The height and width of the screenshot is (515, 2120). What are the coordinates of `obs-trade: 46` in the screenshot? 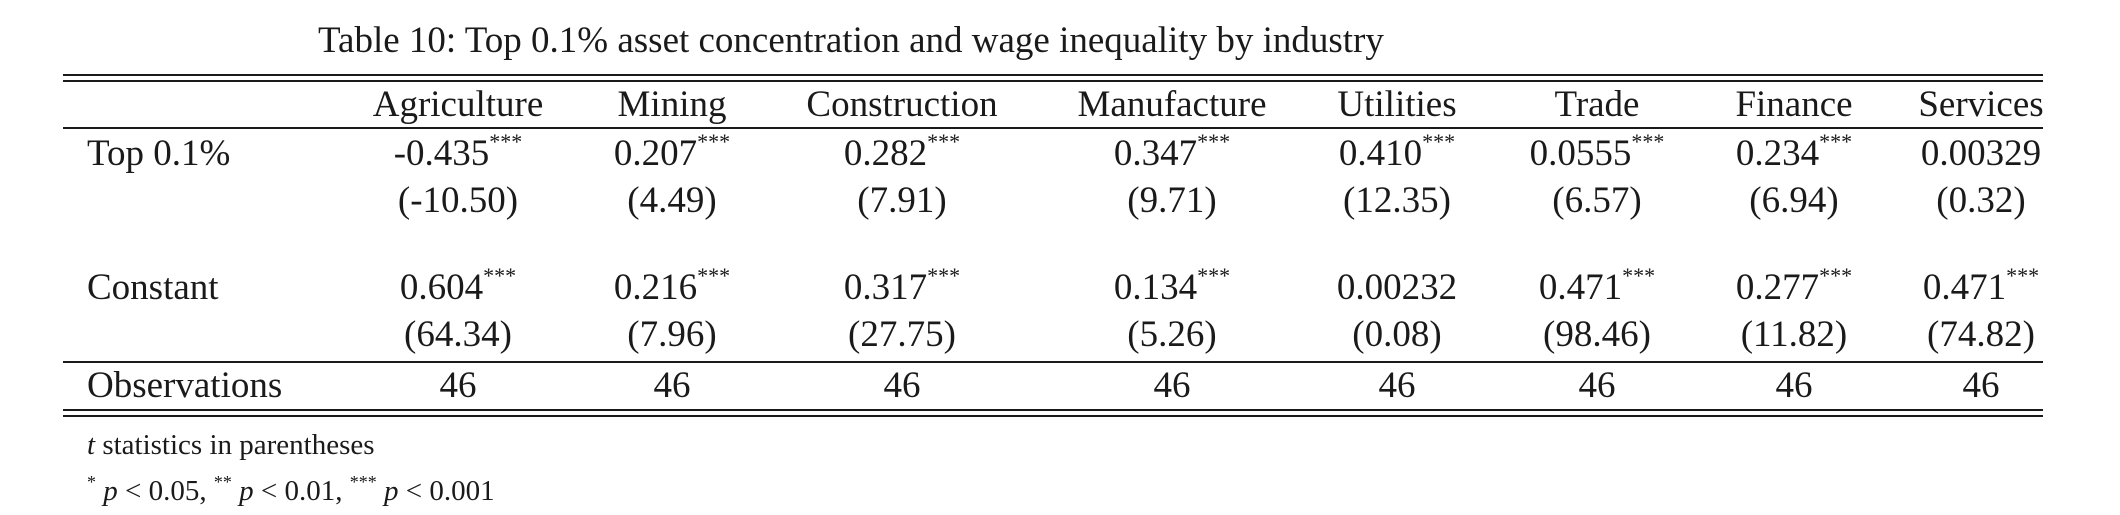 It's located at (1597, 385).